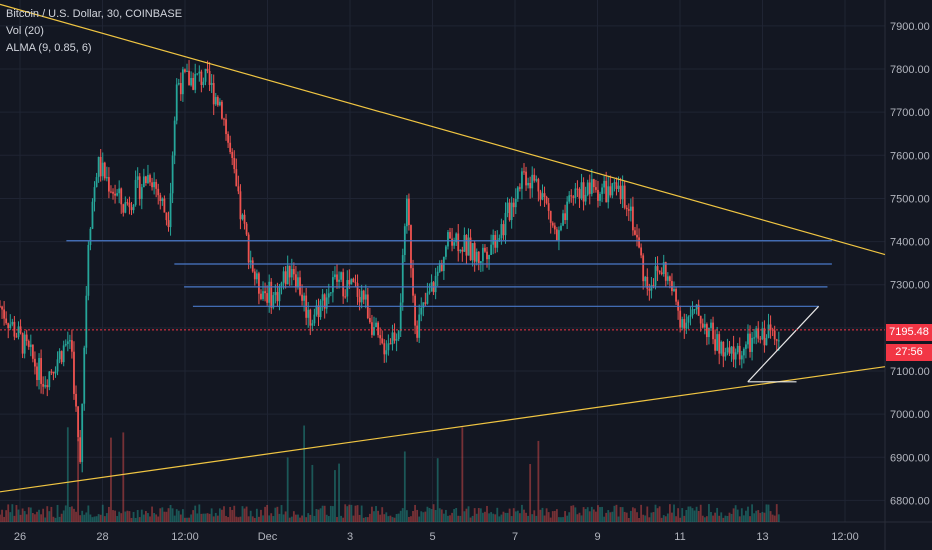 Image resolution: width=932 pixels, height=550 pixels. What do you see at coordinates (49, 48) in the screenshot?
I see `alma-indicator-label: ALMA (9, 0.85, 6)` at bounding box center [49, 48].